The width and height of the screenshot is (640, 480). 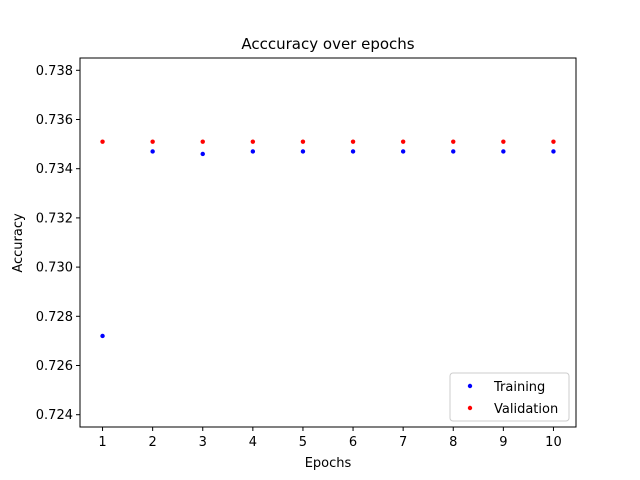 I want to click on y-tick-label: 0.736, so click(x=54, y=120).